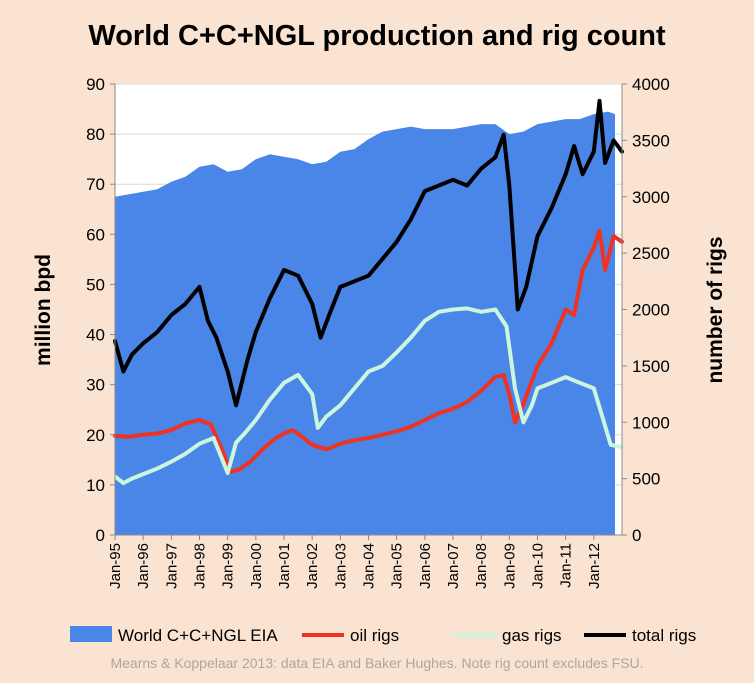 The image size is (754, 683). Describe the element at coordinates (228, 566) in the screenshot. I see `x-tick-label: Jan-99` at that location.